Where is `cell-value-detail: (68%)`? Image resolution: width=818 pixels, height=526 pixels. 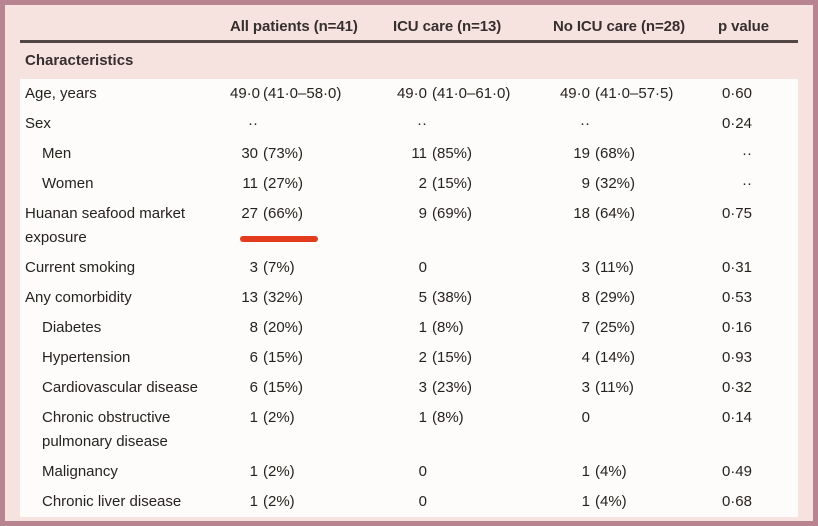
cell-value-detail: (68%) is located at coordinates (615, 153).